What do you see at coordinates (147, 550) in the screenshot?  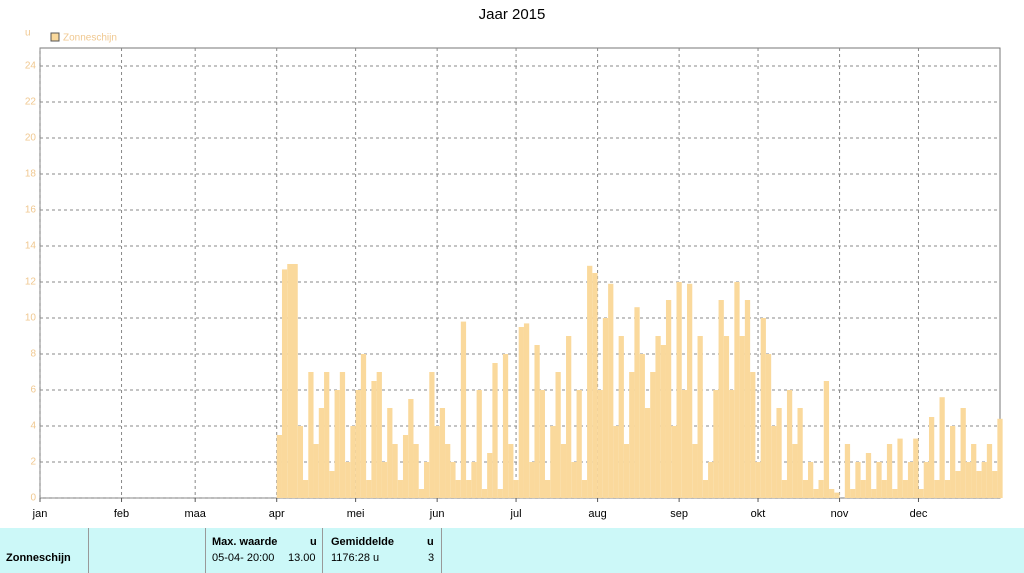 I see `cell` at bounding box center [147, 550].